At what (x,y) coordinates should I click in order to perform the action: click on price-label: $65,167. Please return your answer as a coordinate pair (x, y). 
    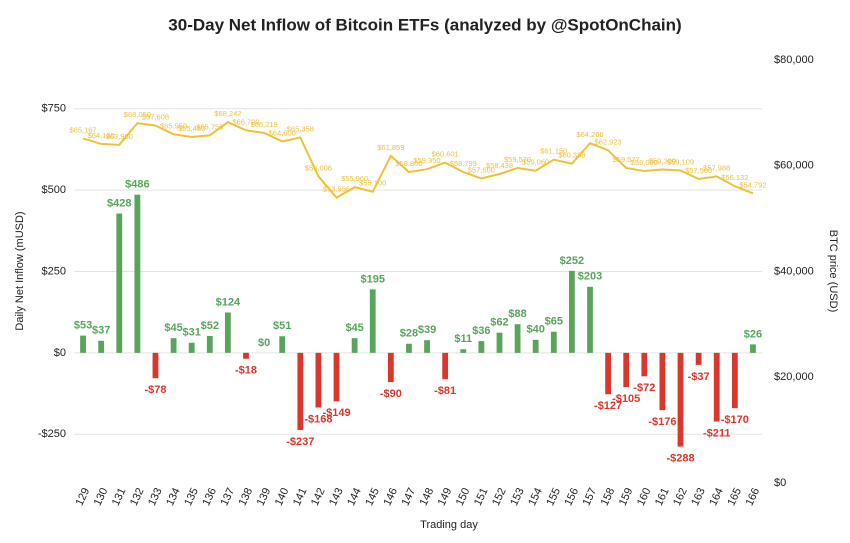
    Looking at the image, I should click on (82, 129).